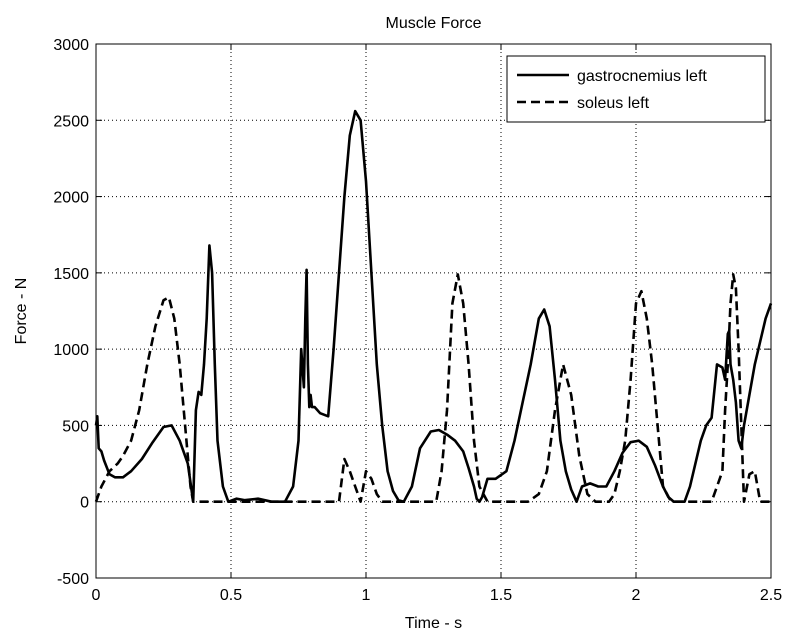  I want to click on y-tick-label: 0, so click(84, 503).